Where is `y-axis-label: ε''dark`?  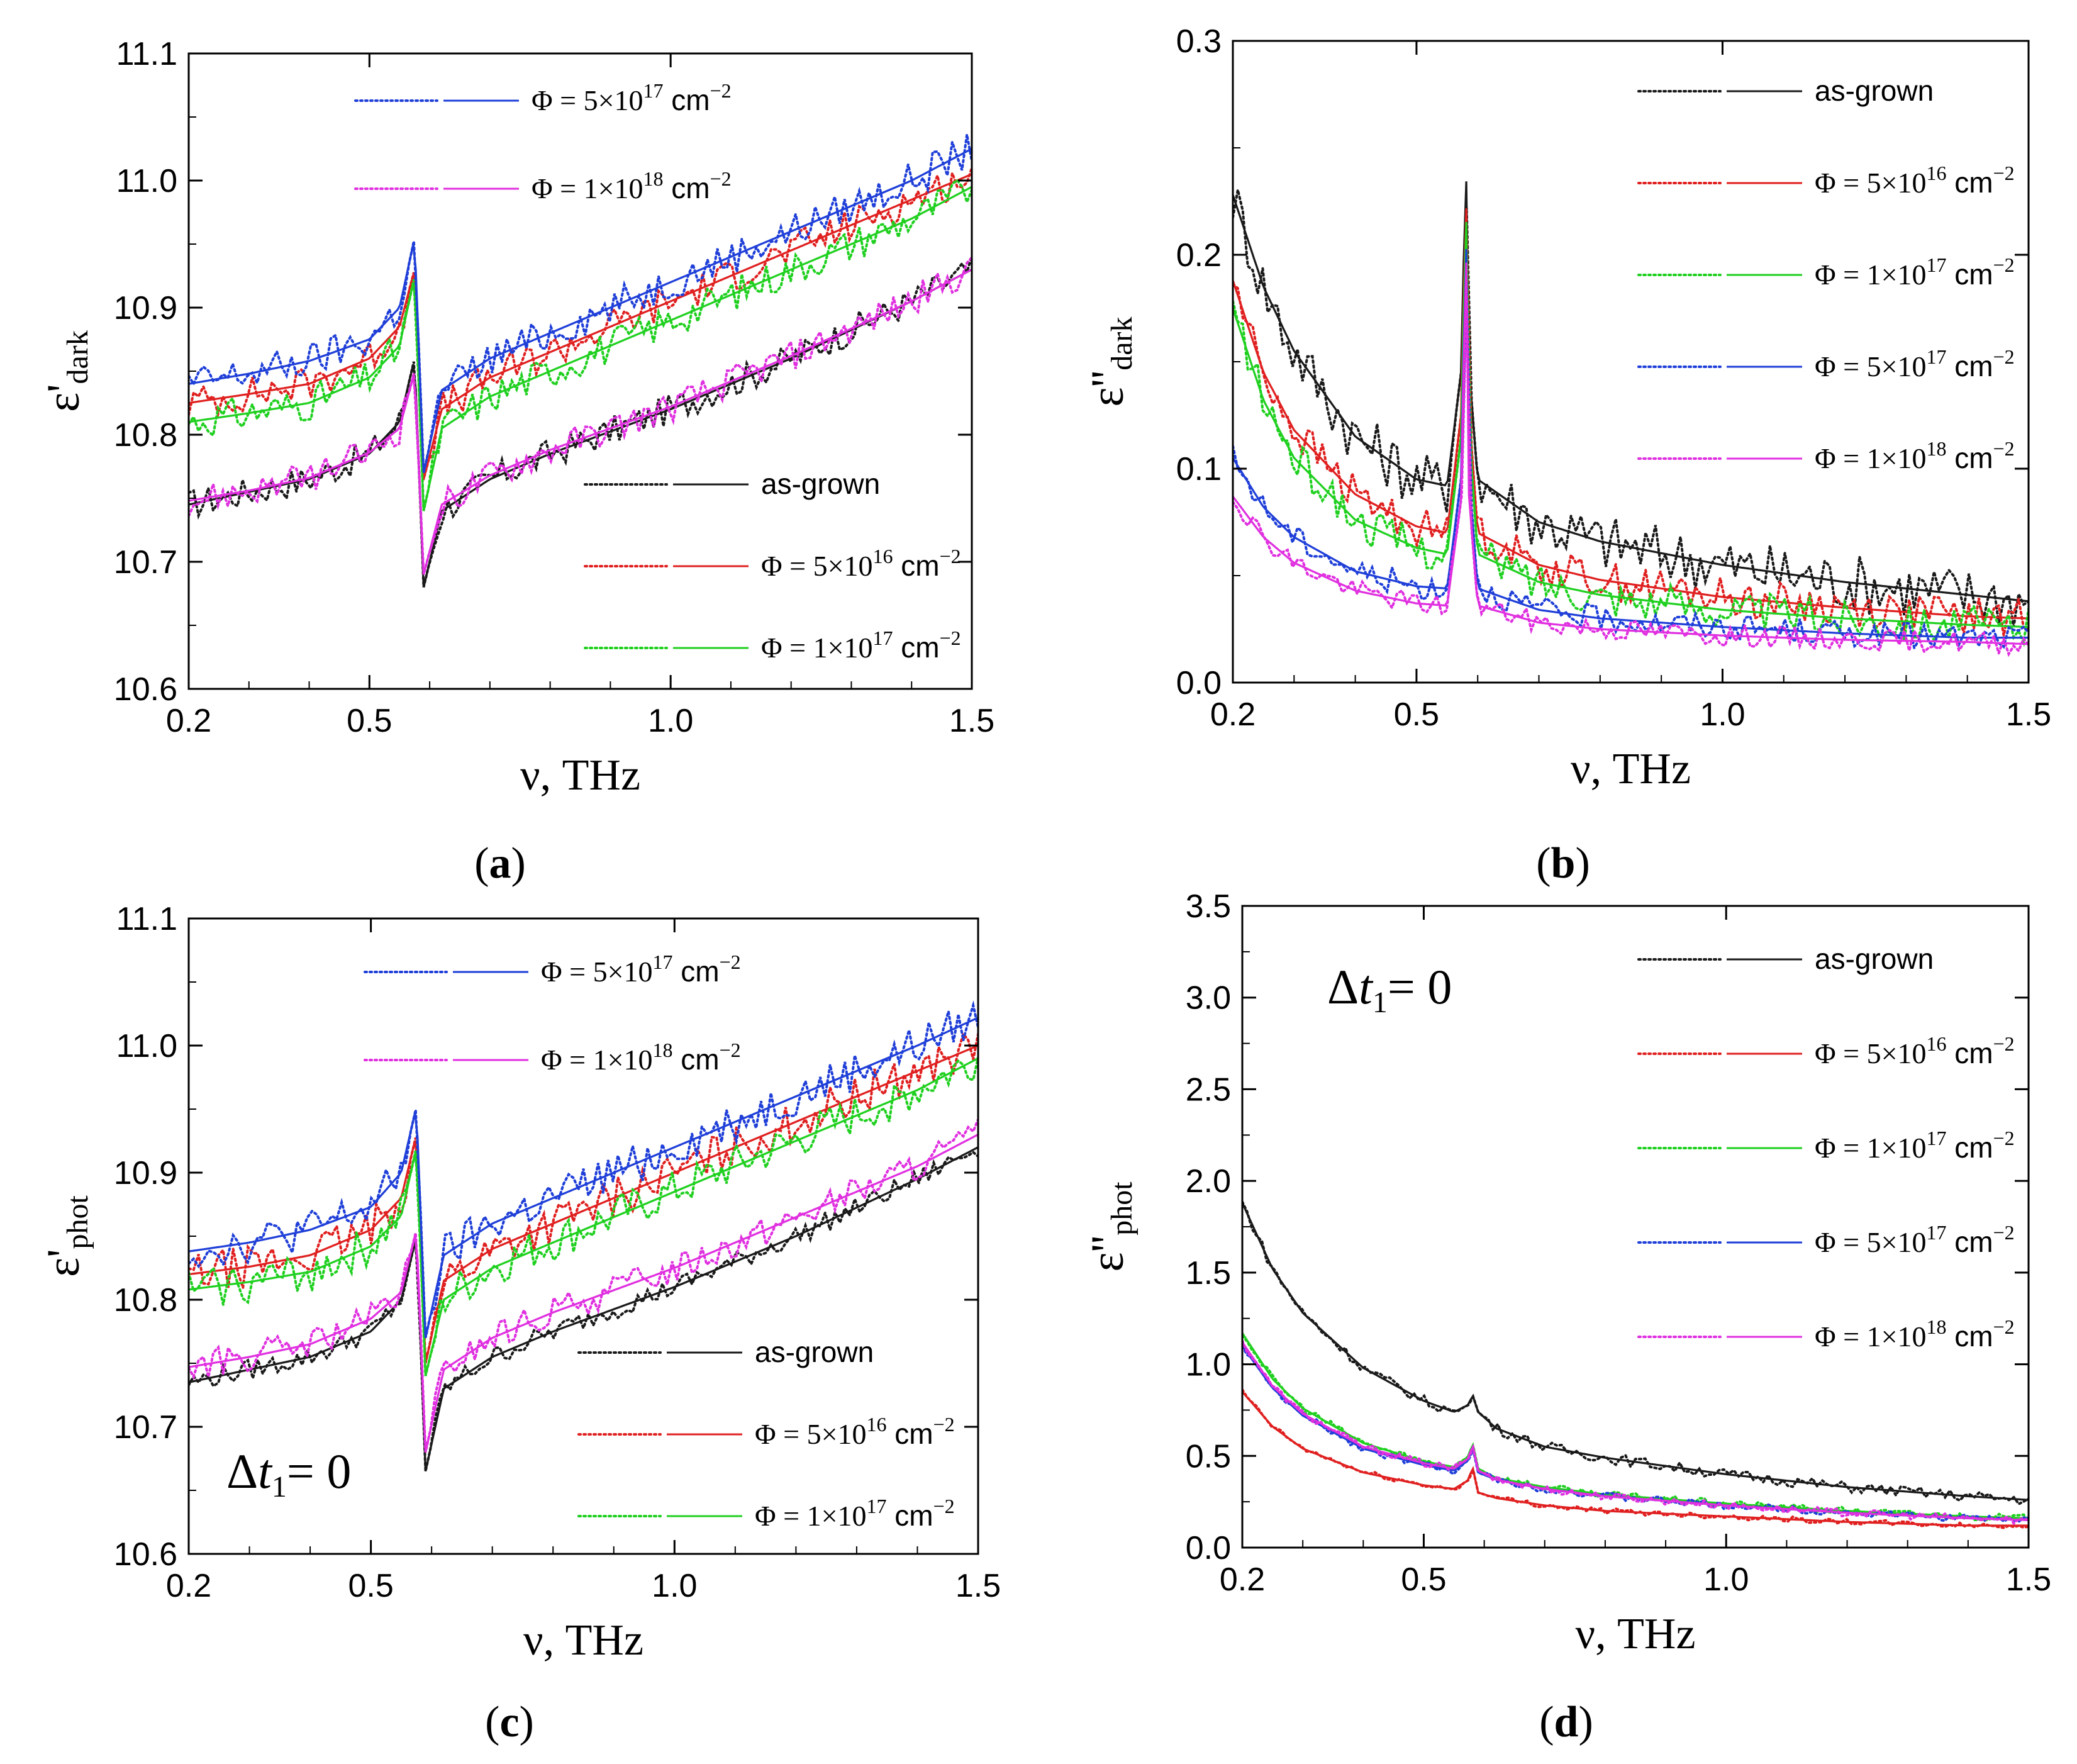
y-axis-label: ε''dark is located at coordinates (1111, 361).